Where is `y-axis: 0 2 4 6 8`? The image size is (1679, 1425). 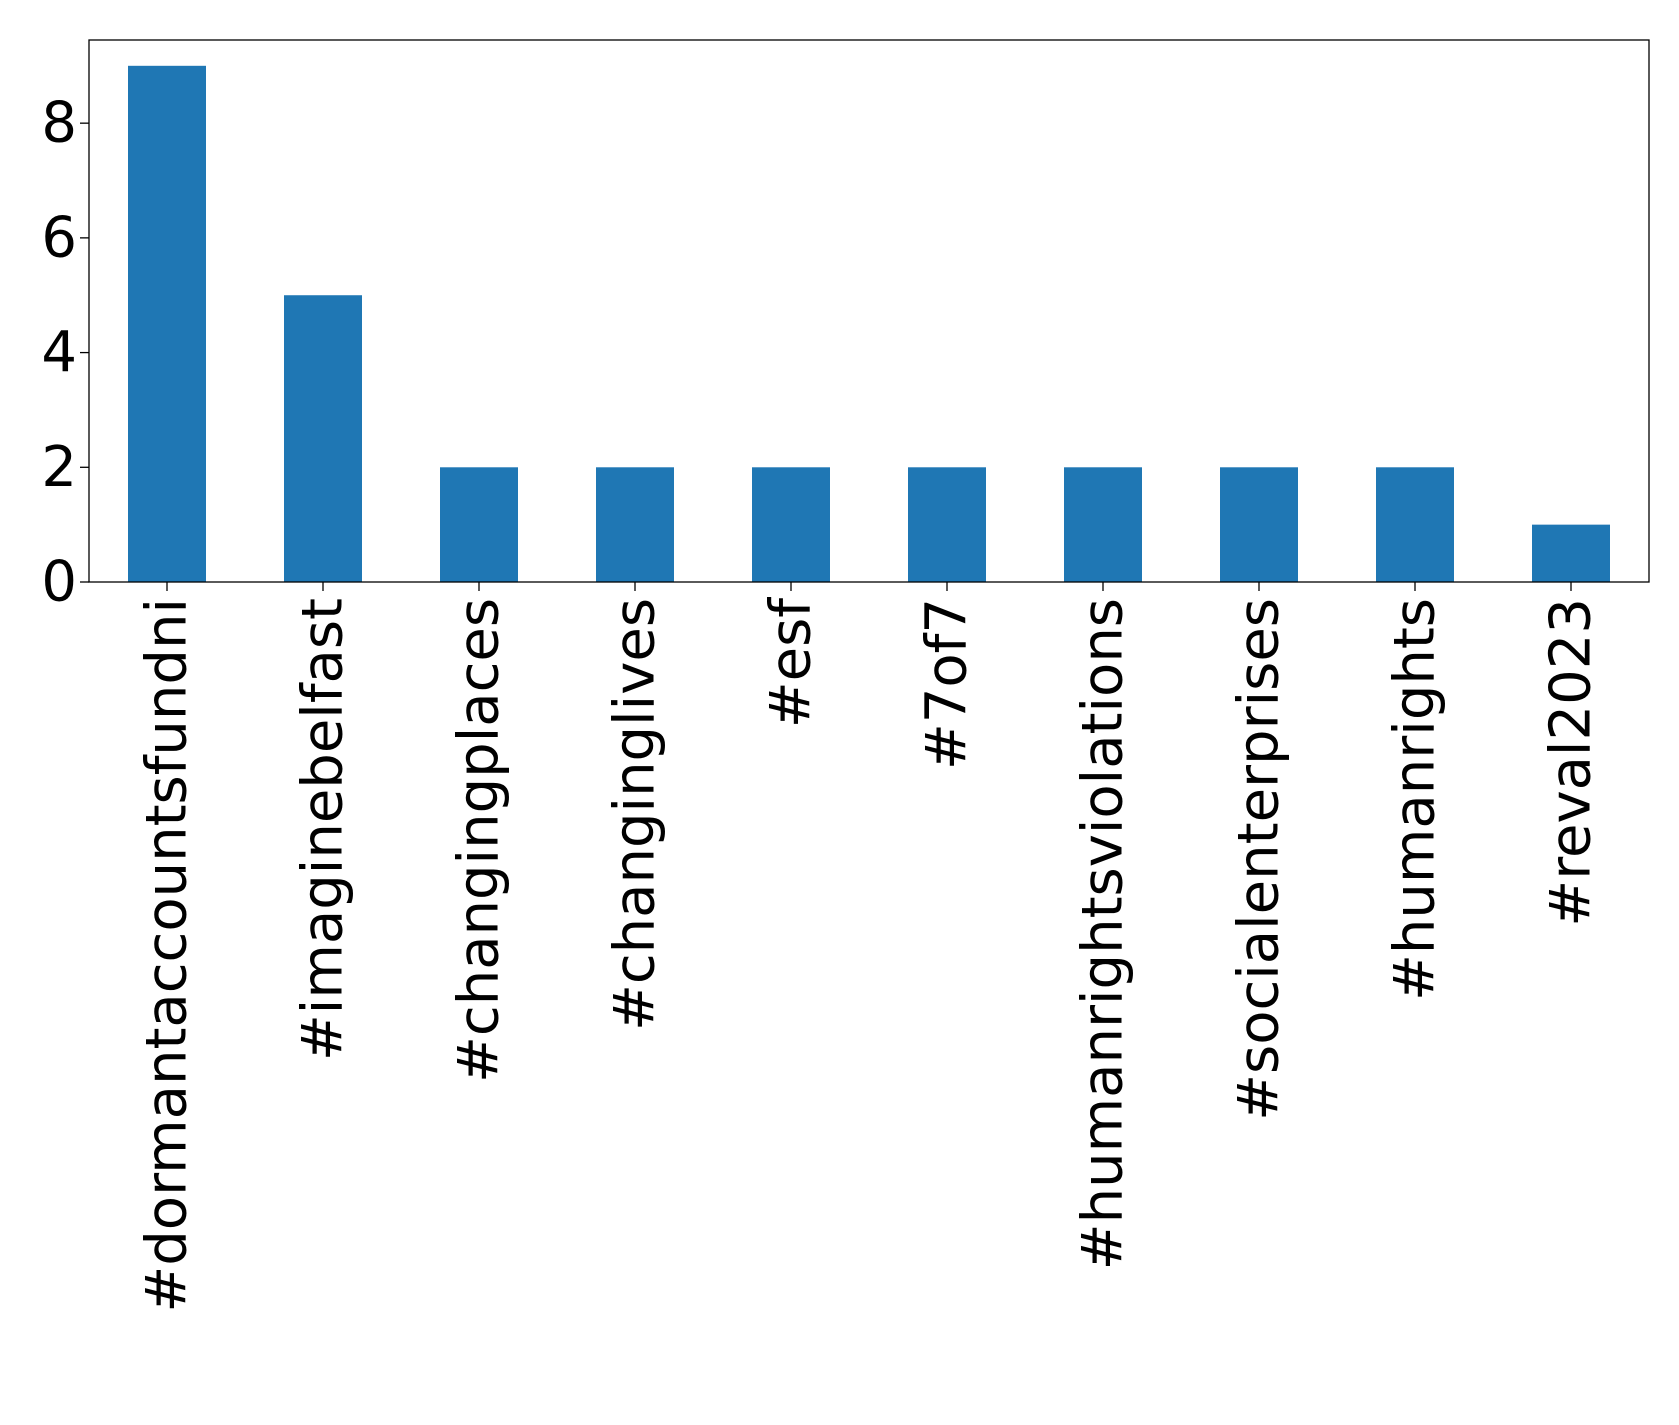
y-axis: 0 2 4 6 8 is located at coordinates (65, 353).